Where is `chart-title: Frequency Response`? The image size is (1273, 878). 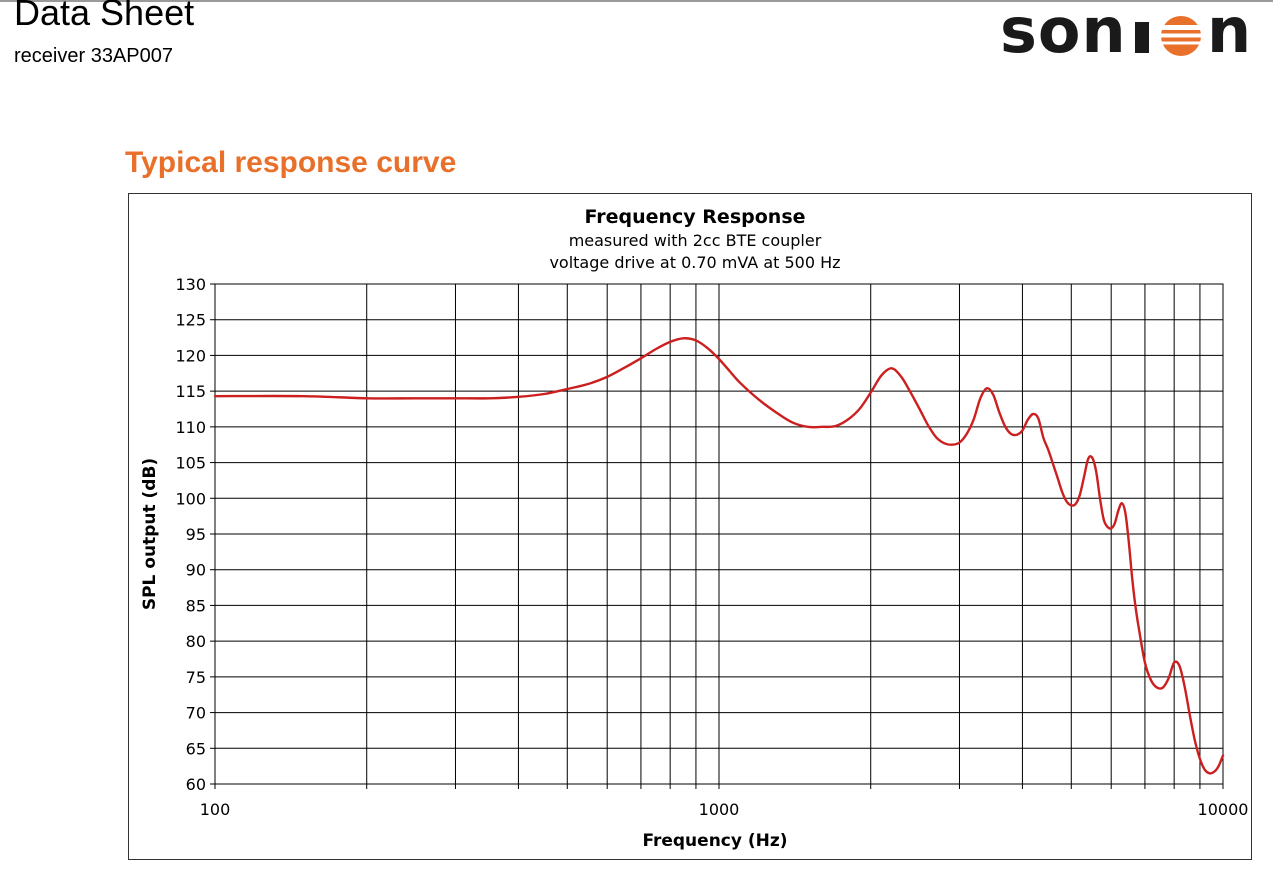 chart-title: Frequency Response is located at coordinates (694, 217).